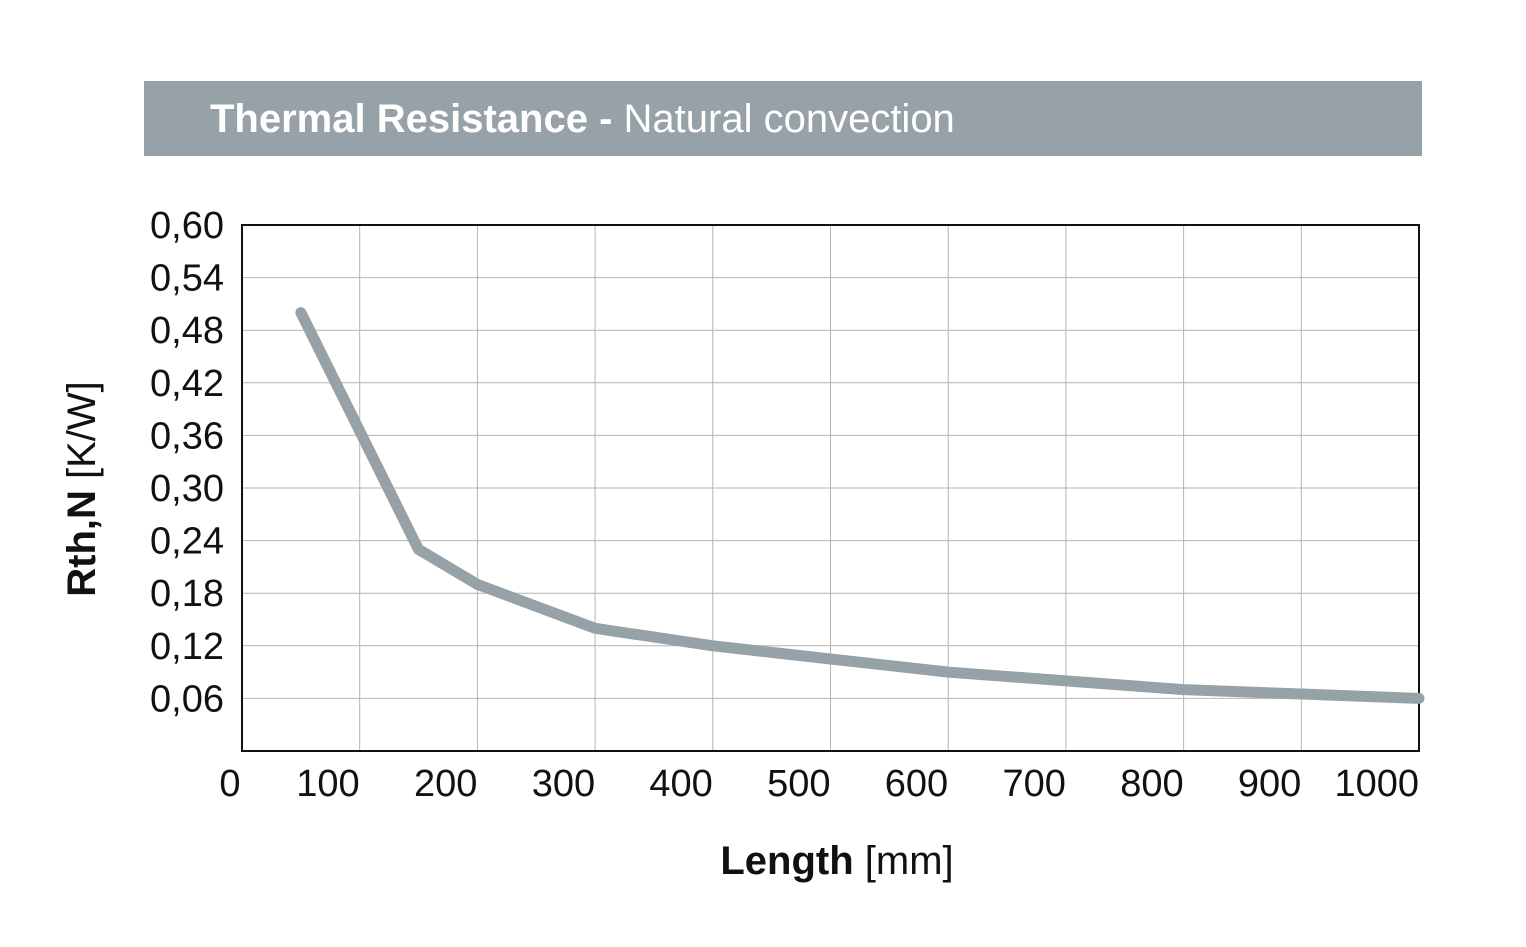  Describe the element at coordinates (82, 430) in the screenshot. I see `y-axis-title-unit: [K/W]` at that location.